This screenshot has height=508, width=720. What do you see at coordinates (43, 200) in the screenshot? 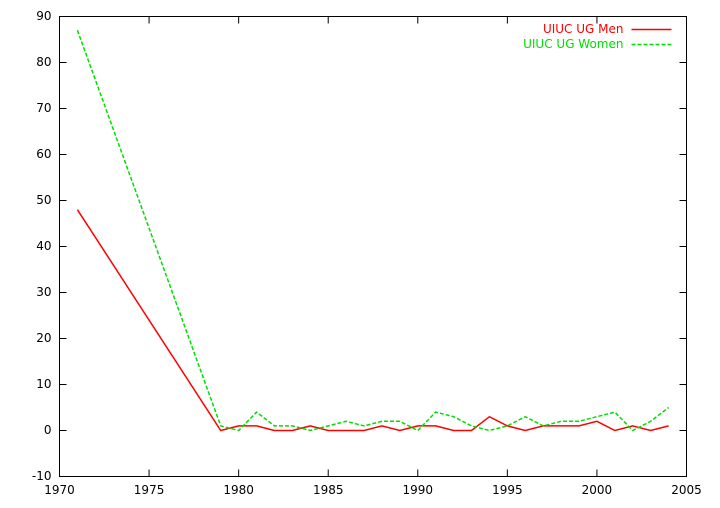
I see `y-tick-label: 50` at bounding box center [43, 200].